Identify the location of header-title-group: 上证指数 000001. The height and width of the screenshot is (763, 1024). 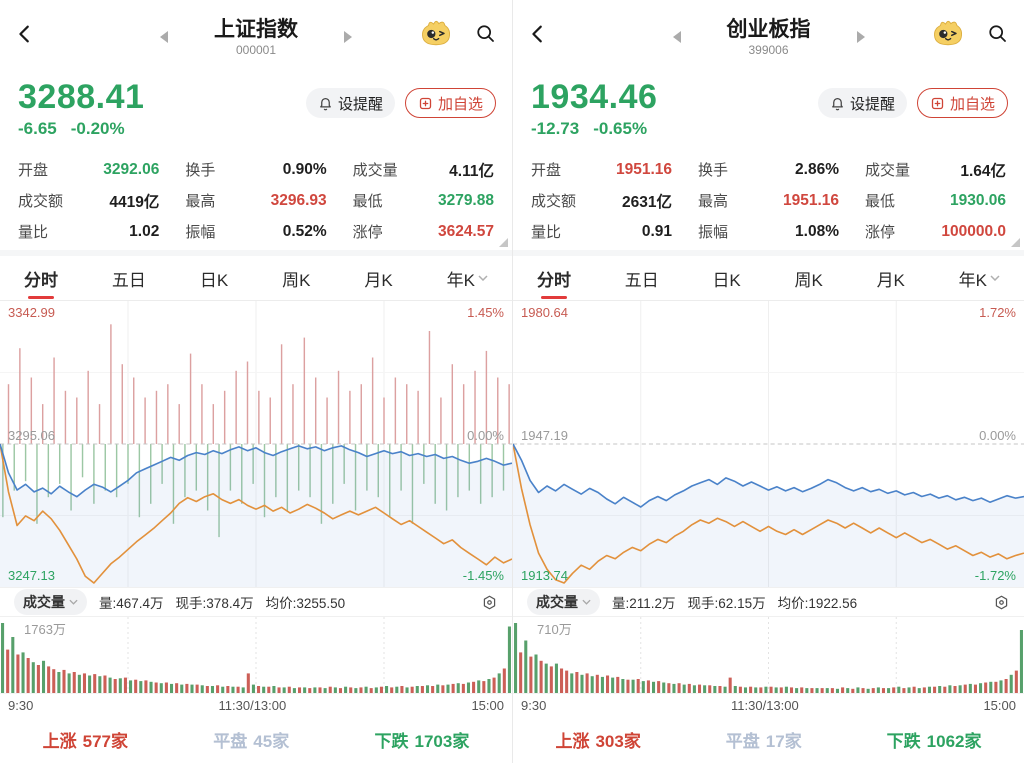
(256, 37).